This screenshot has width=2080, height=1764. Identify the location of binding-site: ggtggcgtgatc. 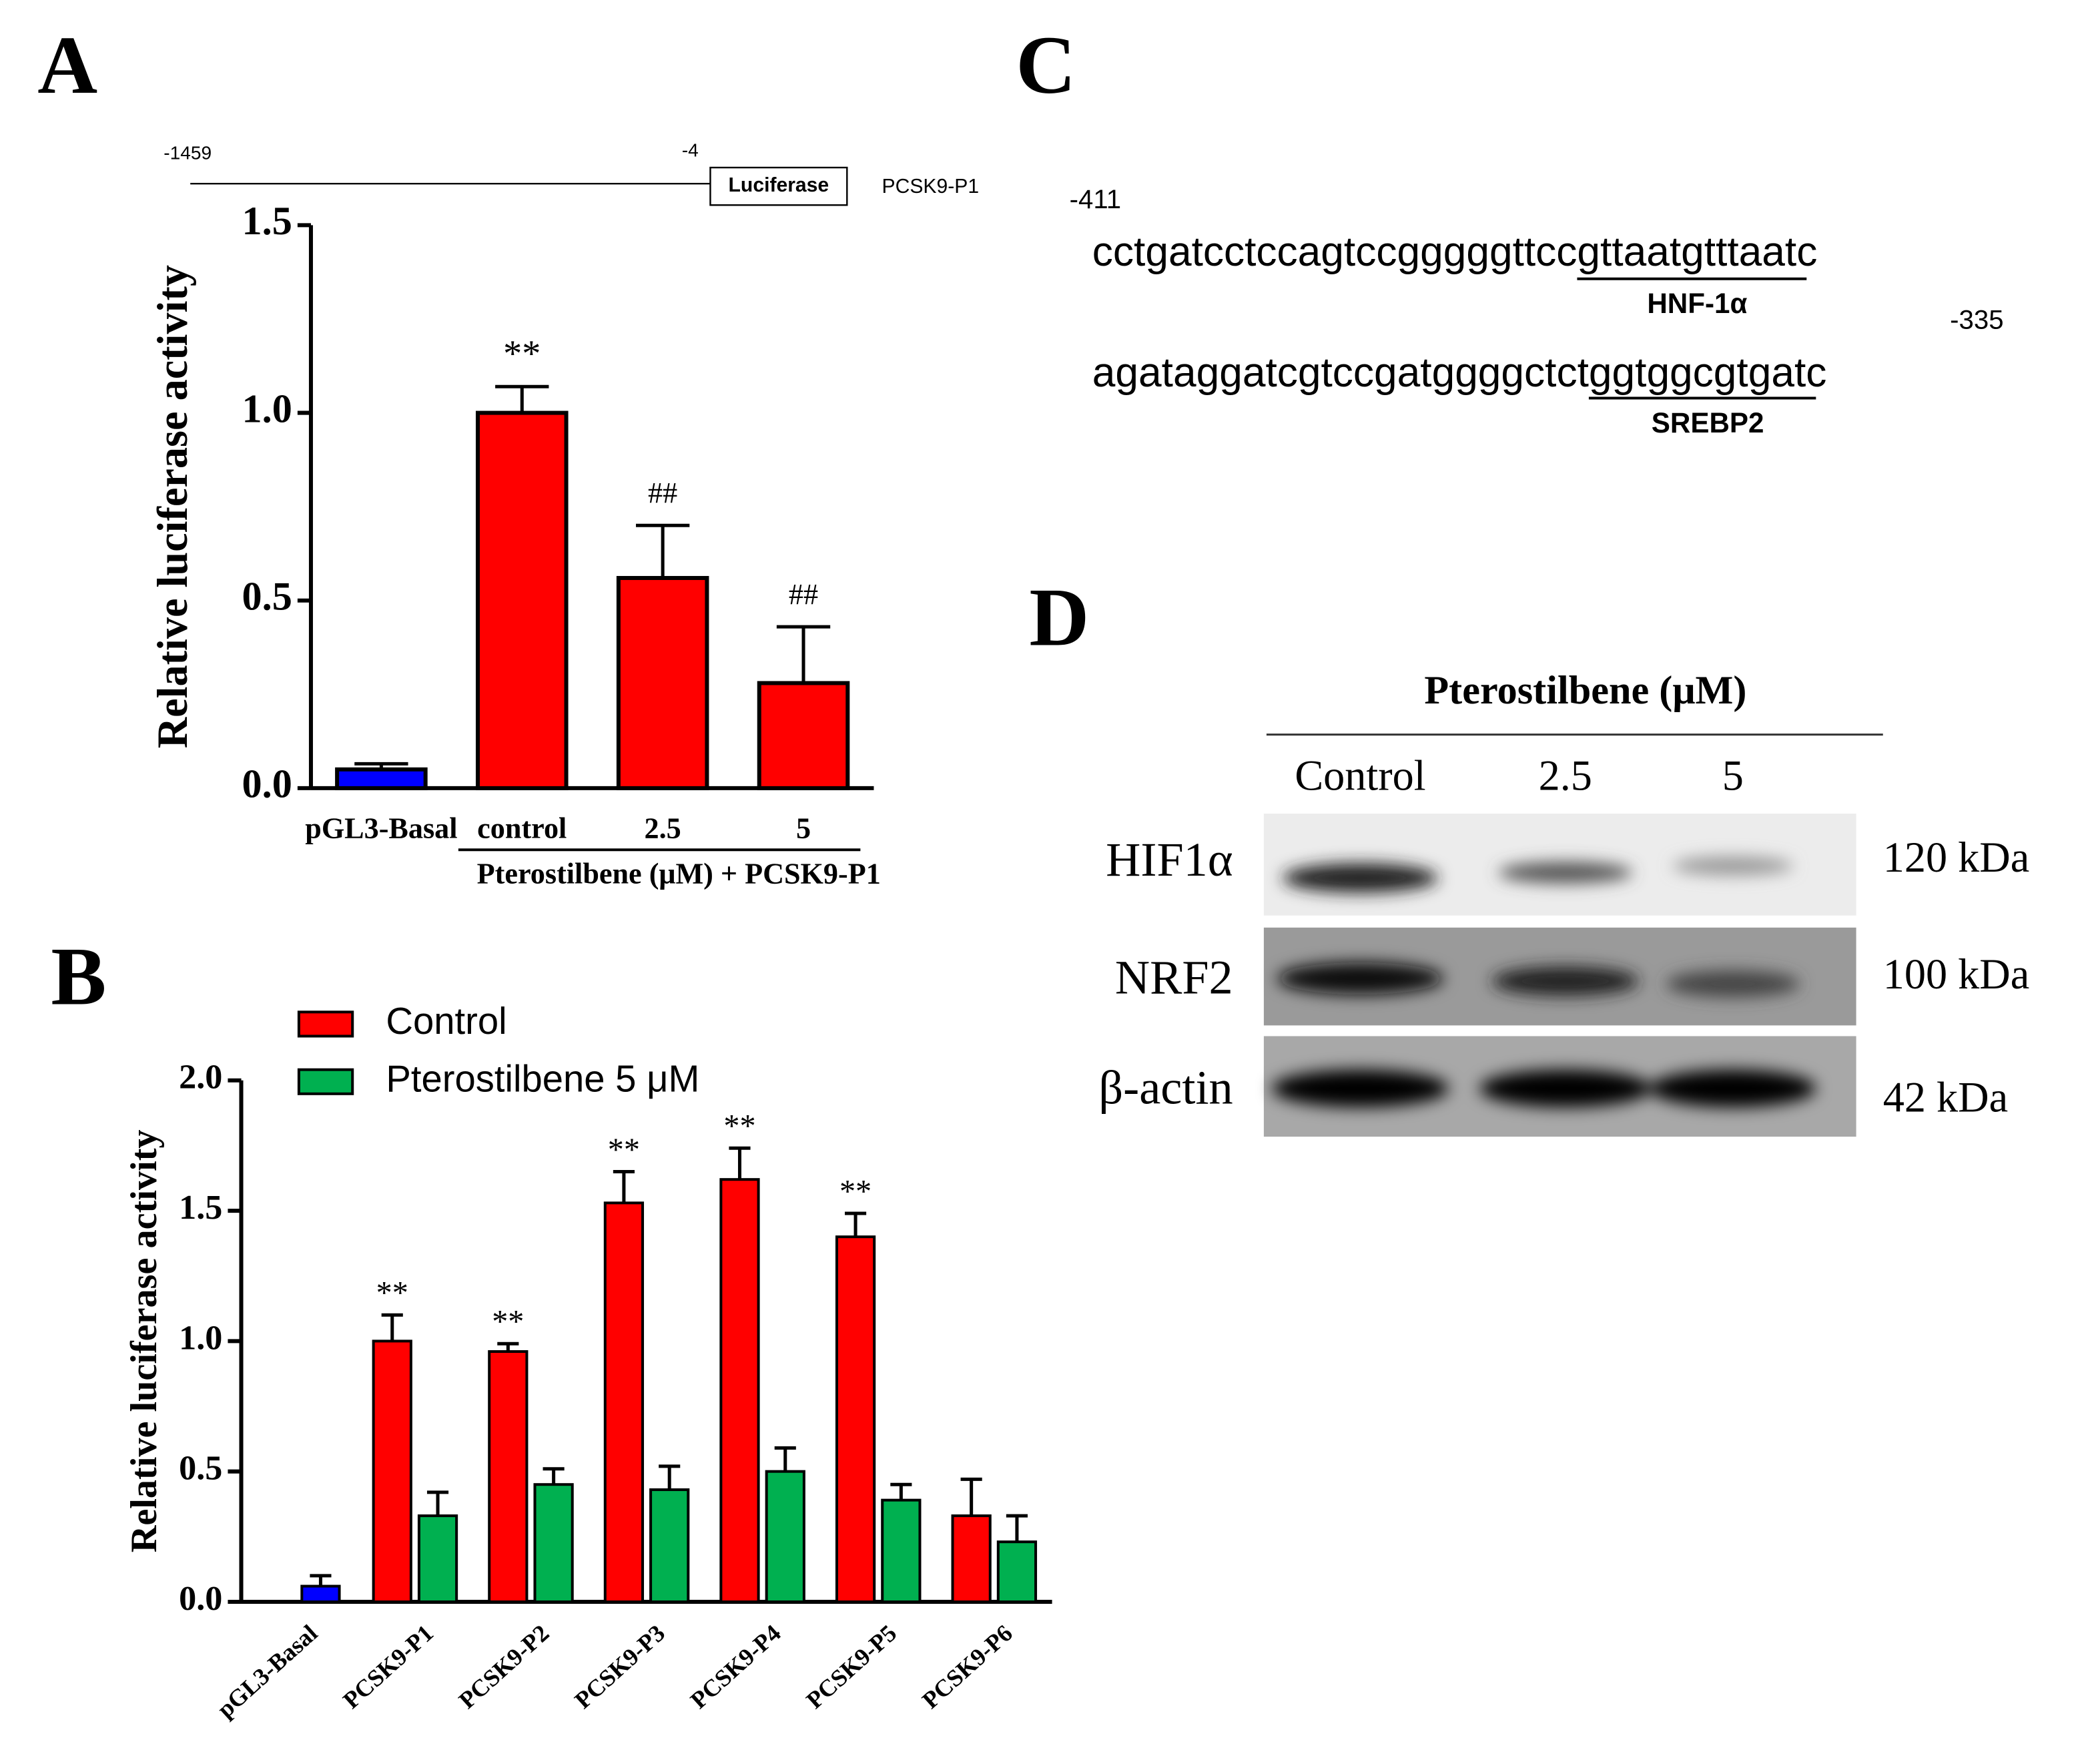
(1707, 373).